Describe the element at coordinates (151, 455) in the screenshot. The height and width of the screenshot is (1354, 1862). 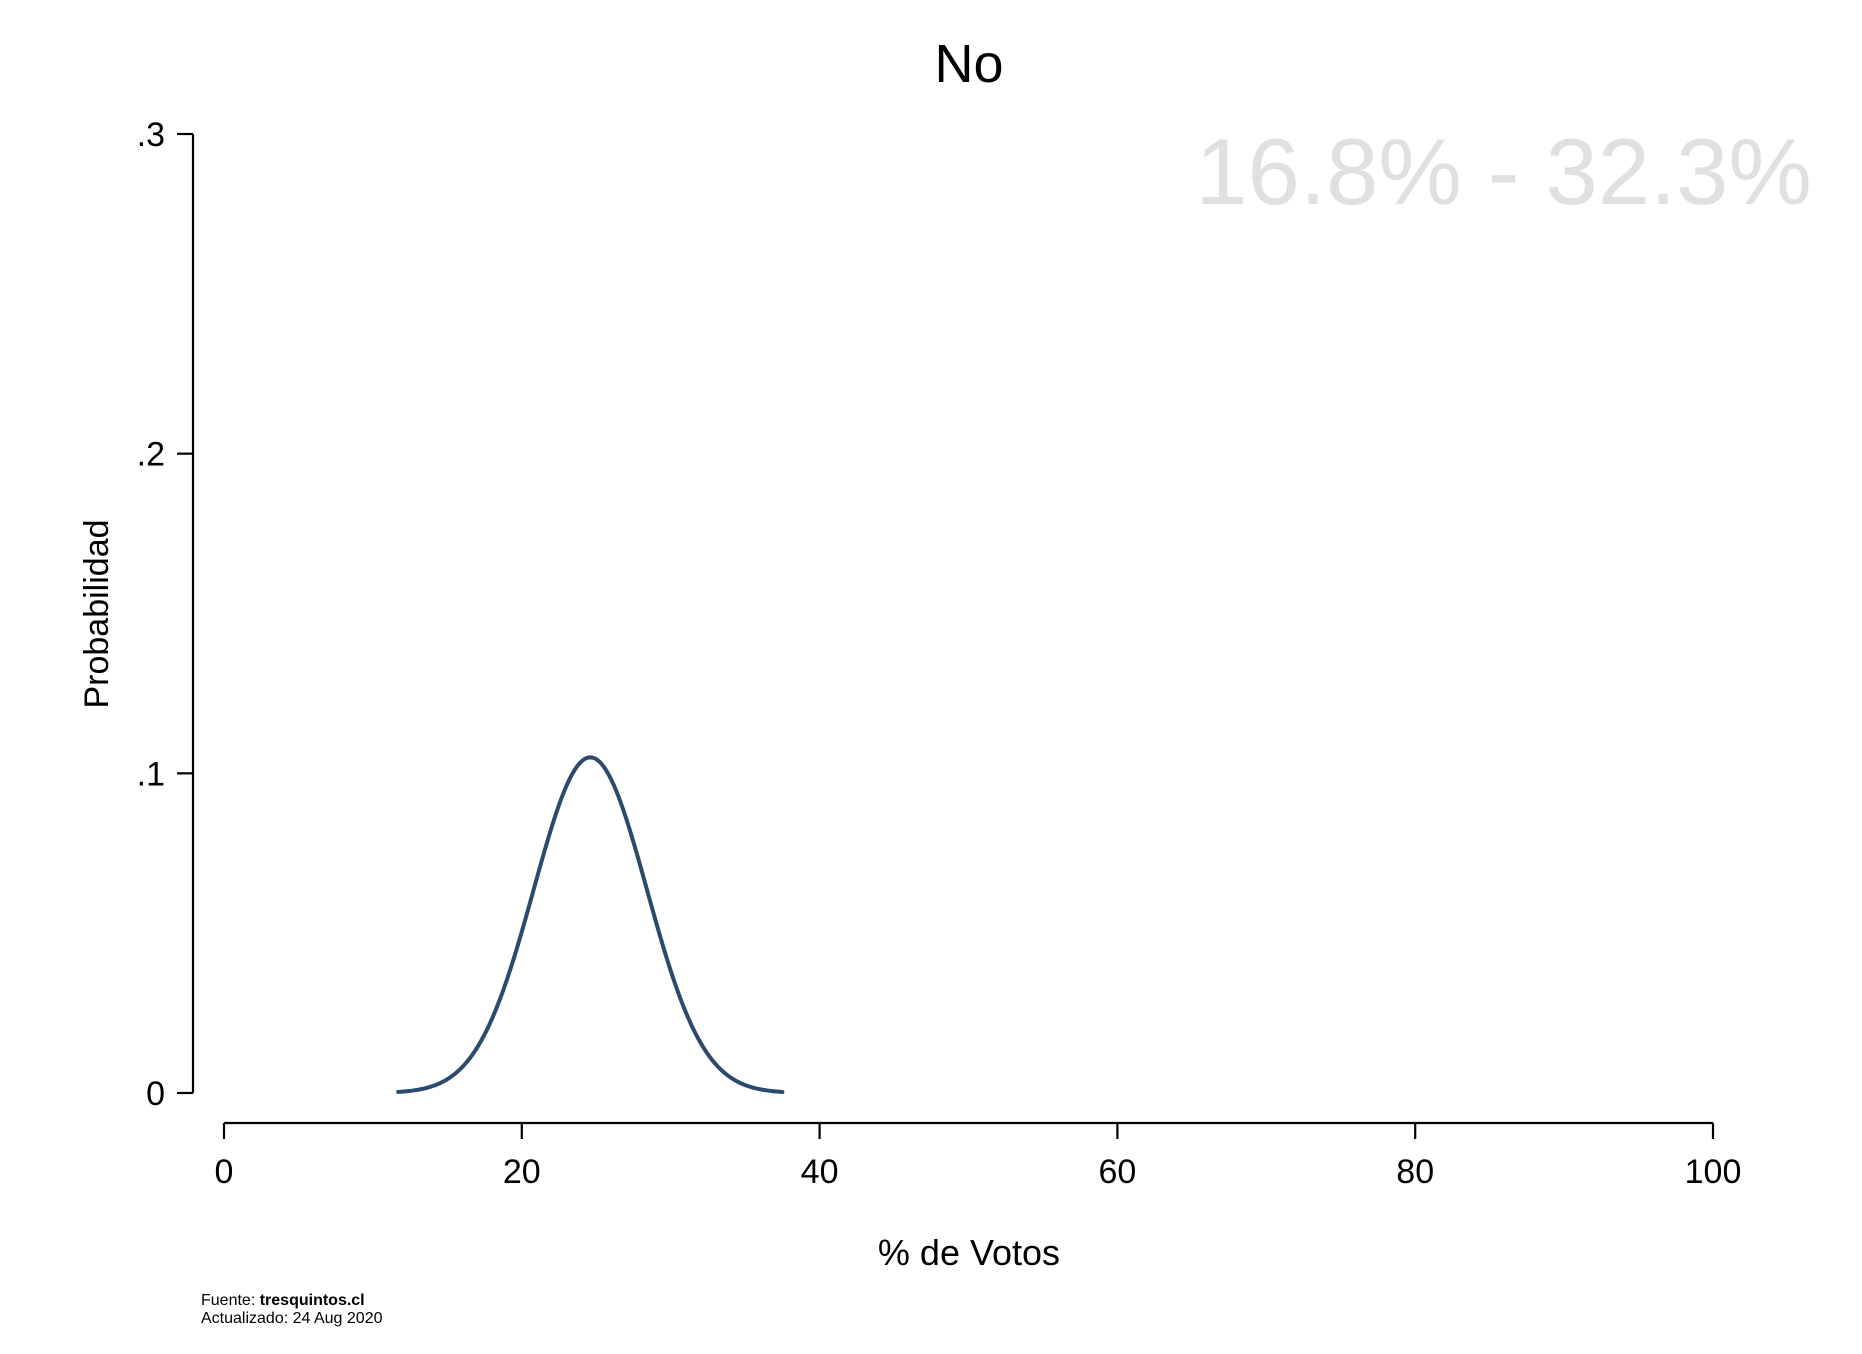
I see `y-tick-label: .2` at that location.